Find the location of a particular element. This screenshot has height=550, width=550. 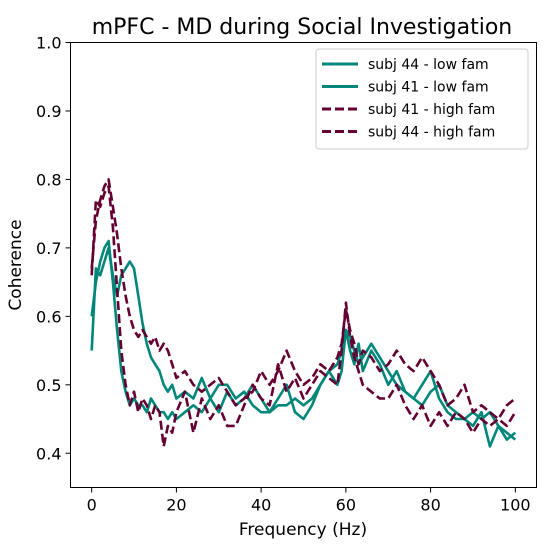

legend-label-3: subj 41 - high fam is located at coordinates (431, 110).